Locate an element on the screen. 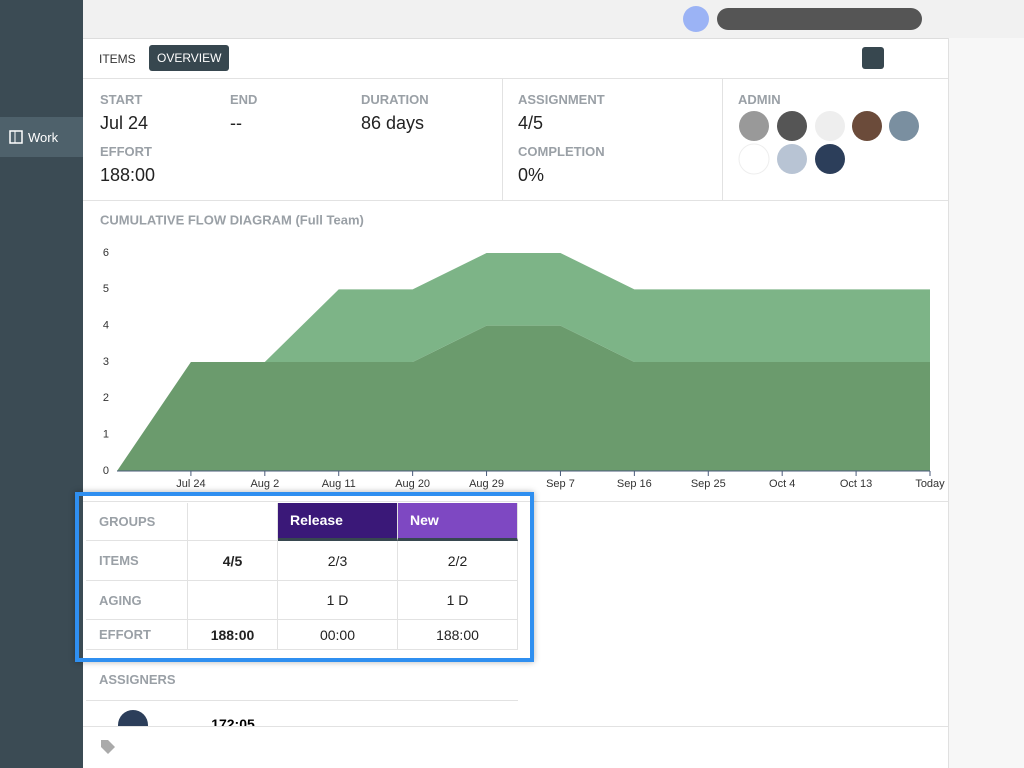  tab: ITEMS is located at coordinates (117, 59).